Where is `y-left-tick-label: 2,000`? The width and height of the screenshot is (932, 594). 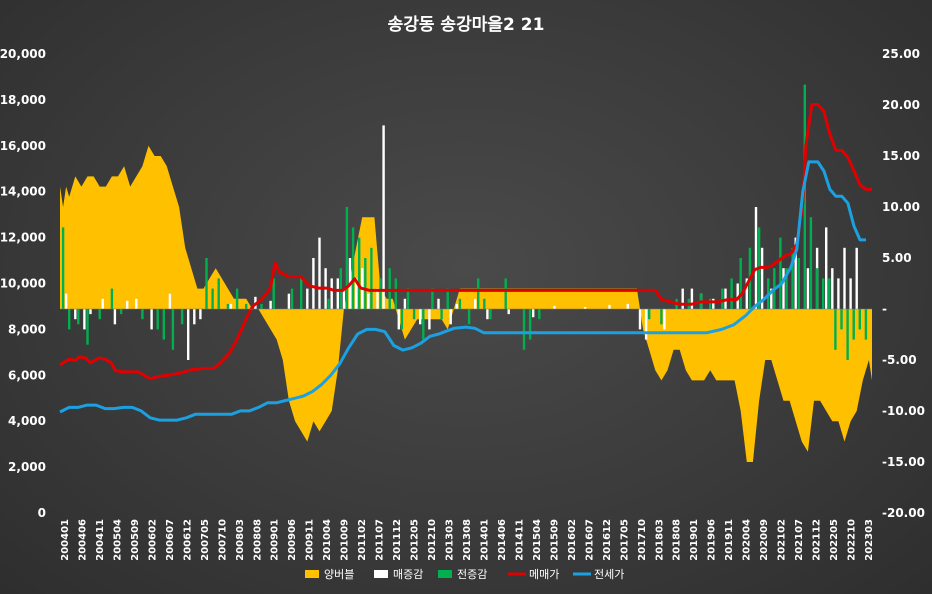 y-left-tick-label: 2,000 is located at coordinates (27, 467).